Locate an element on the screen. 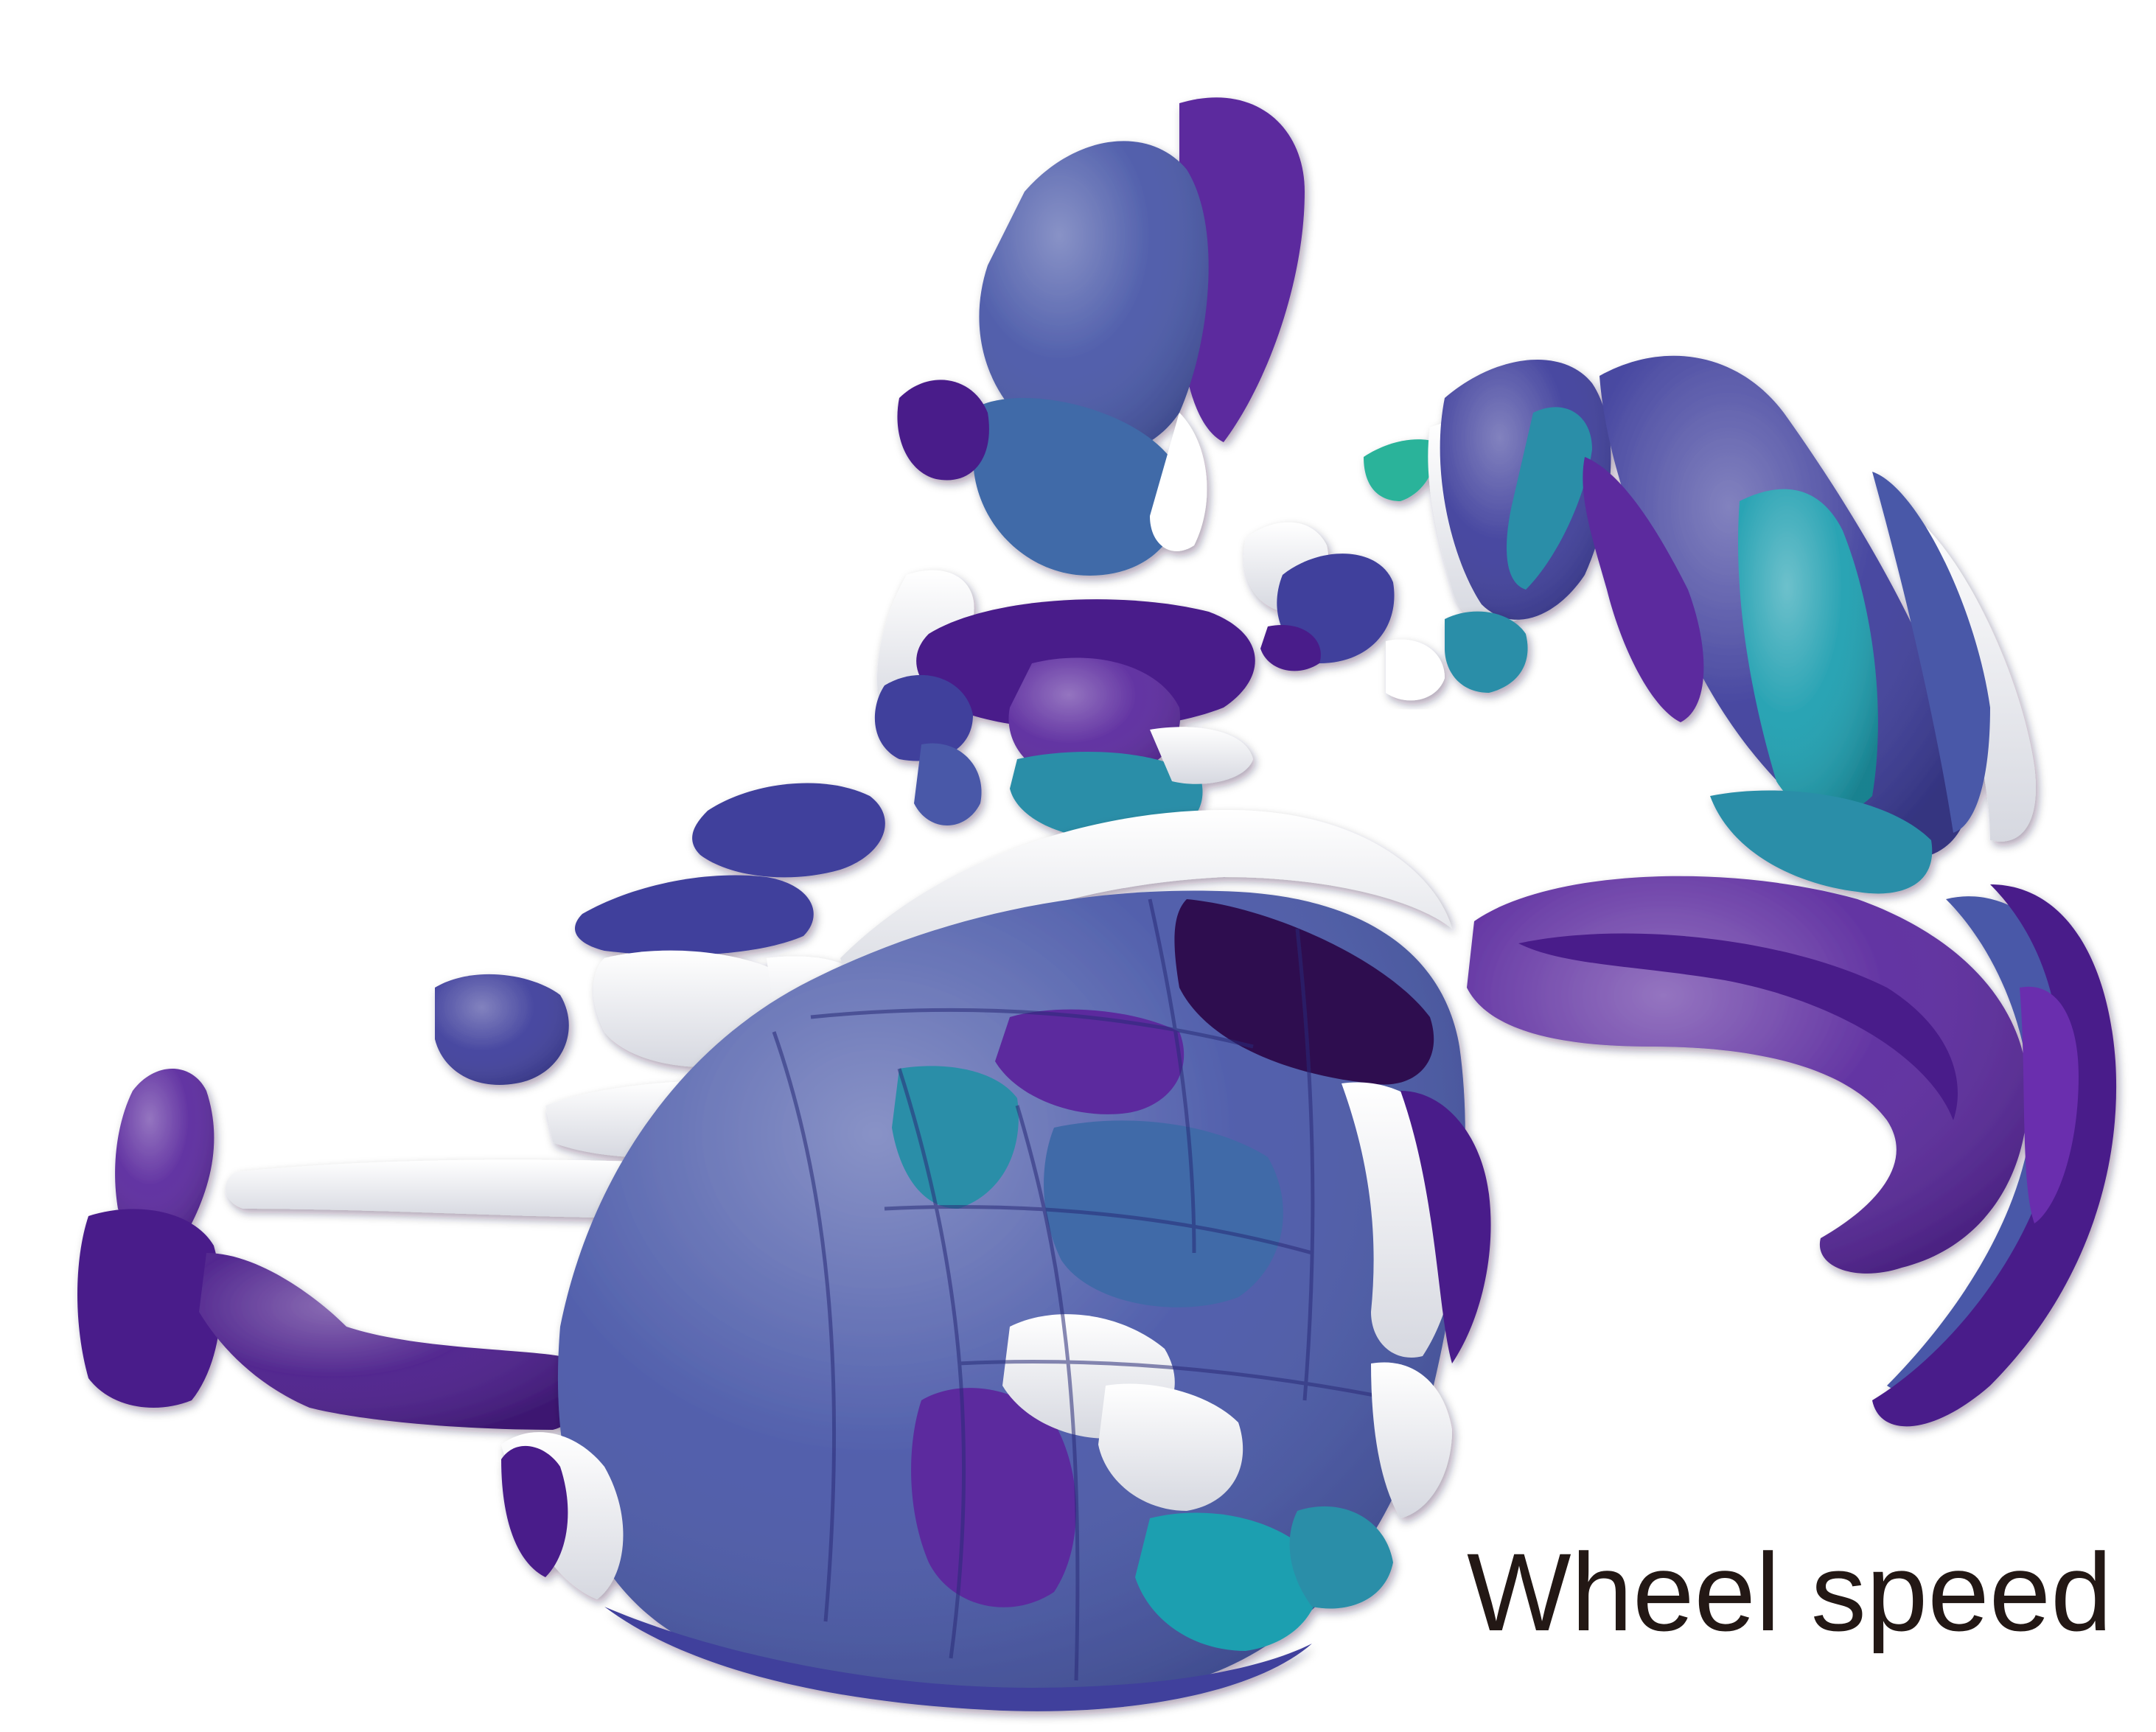 The height and width of the screenshot is (1732, 2156). dome-dark-band-lower is located at coordinates (958, 1659).